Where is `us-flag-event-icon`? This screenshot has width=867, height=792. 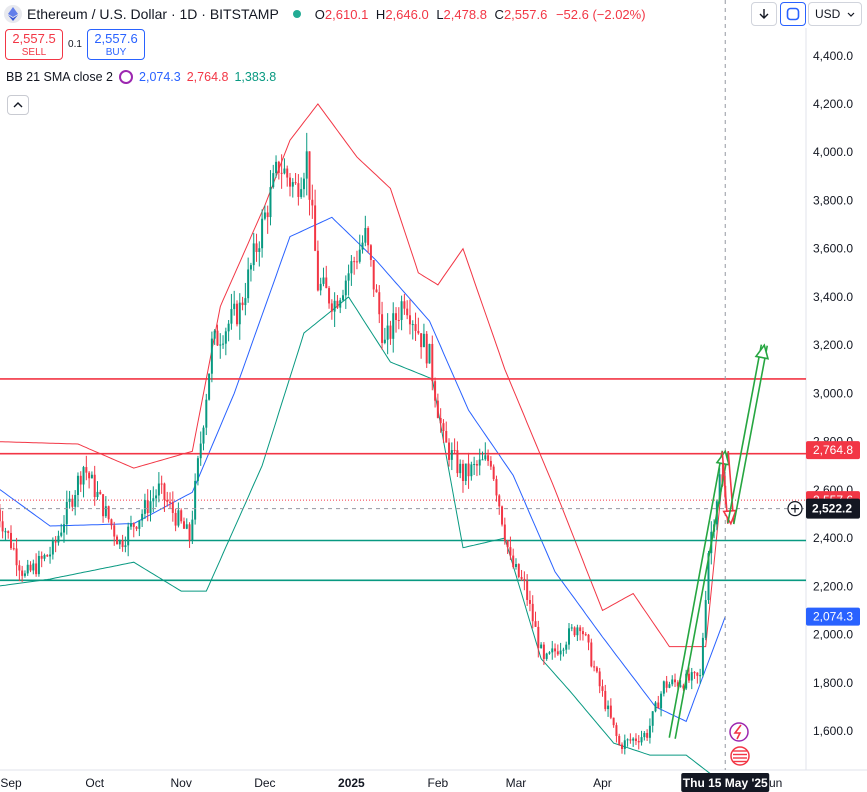
us-flag-event-icon is located at coordinates (740, 756).